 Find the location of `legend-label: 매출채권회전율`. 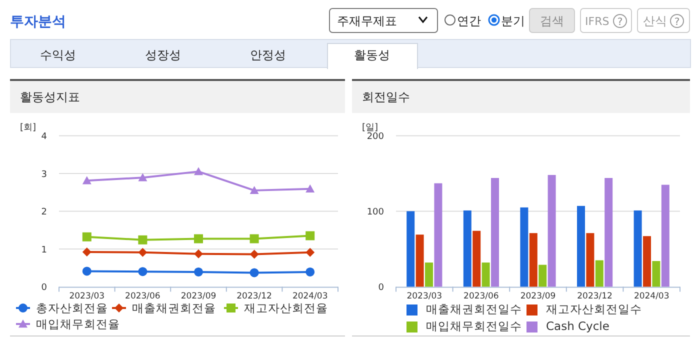

legend-label: 매출채권회전율 is located at coordinates (174, 308).